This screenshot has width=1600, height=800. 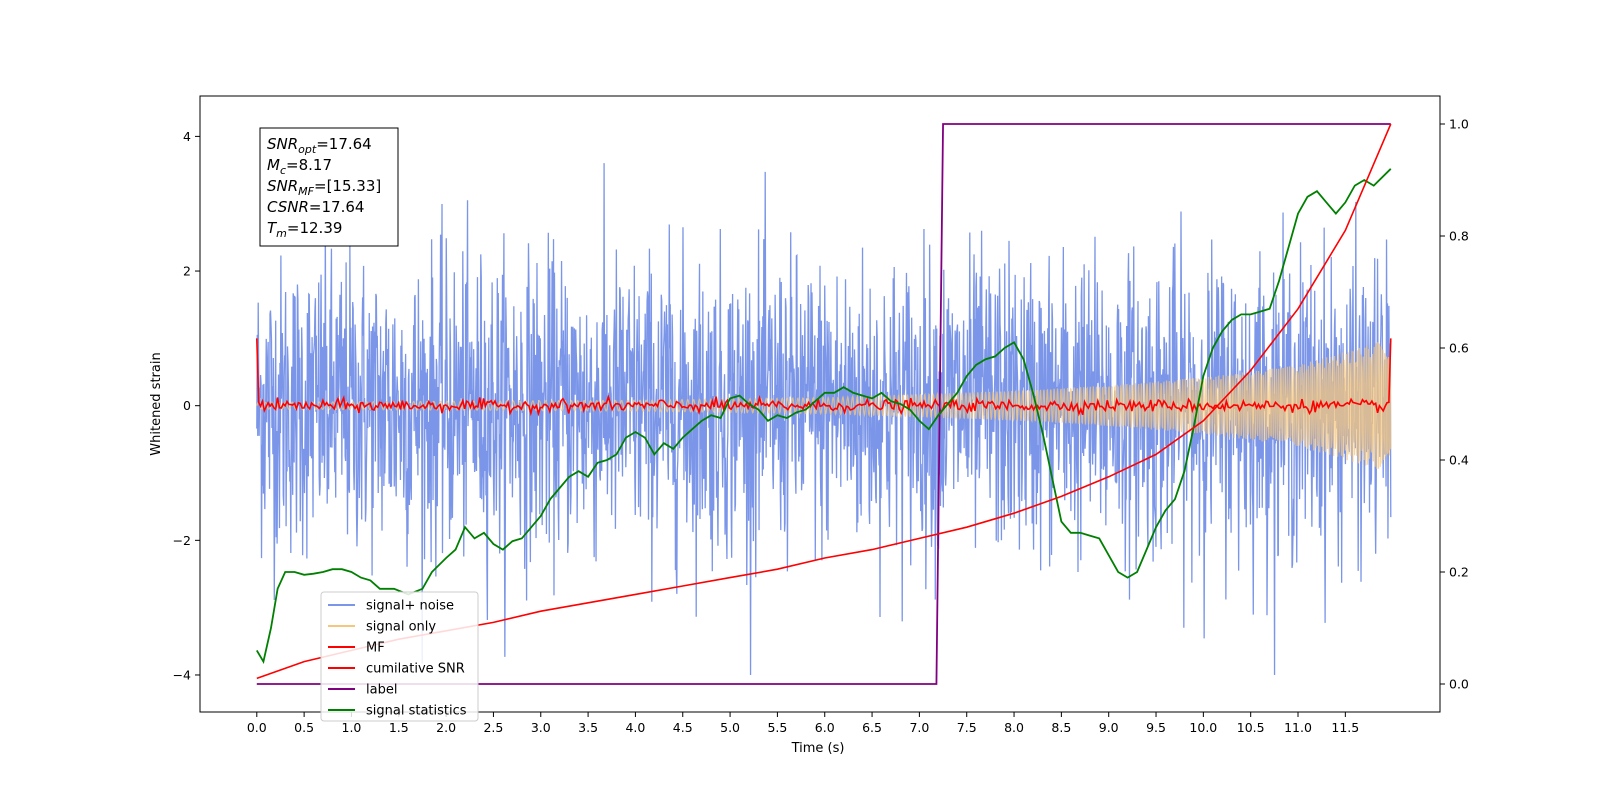 What do you see at coordinates (1109, 727) in the screenshot?
I see `x-tick-label: 9.0` at bounding box center [1109, 727].